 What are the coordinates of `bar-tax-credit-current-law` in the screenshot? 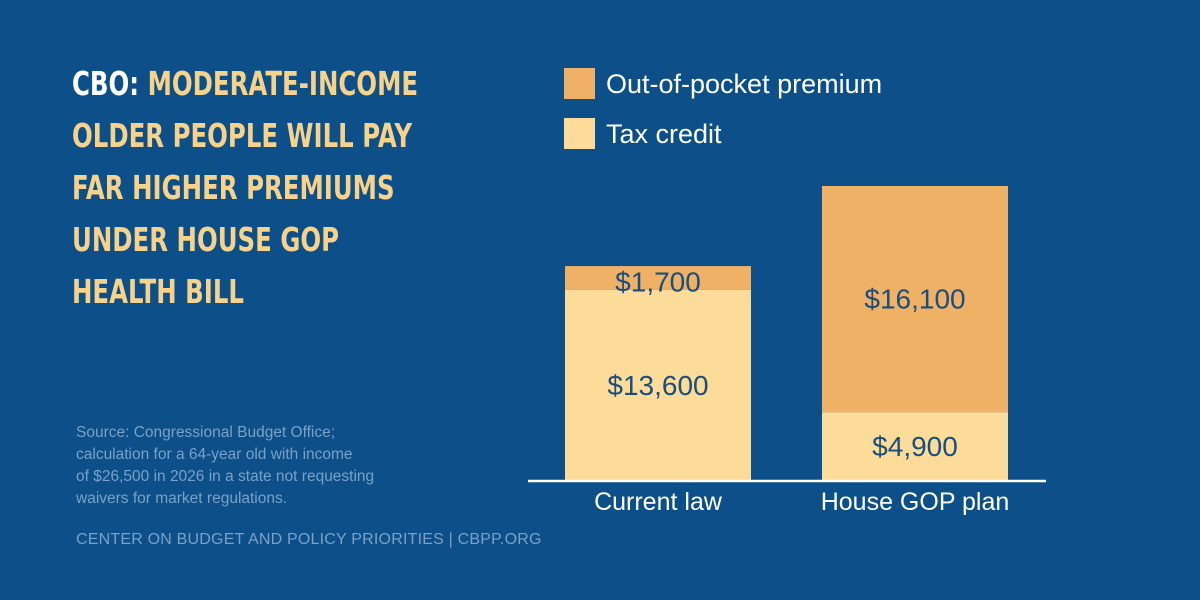 It's located at (658, 385).